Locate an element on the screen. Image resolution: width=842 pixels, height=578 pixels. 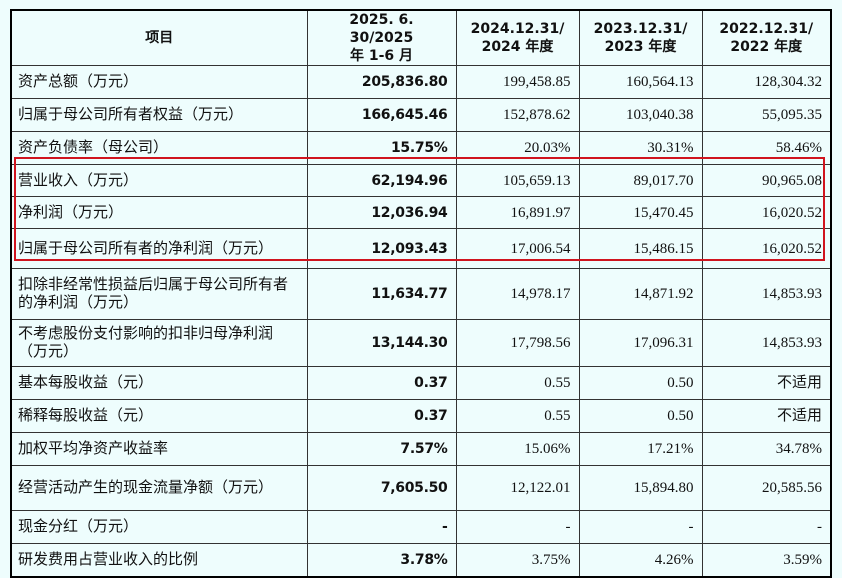
column-header-line: 2024.12.31/ is located at coordinates (517, 29).